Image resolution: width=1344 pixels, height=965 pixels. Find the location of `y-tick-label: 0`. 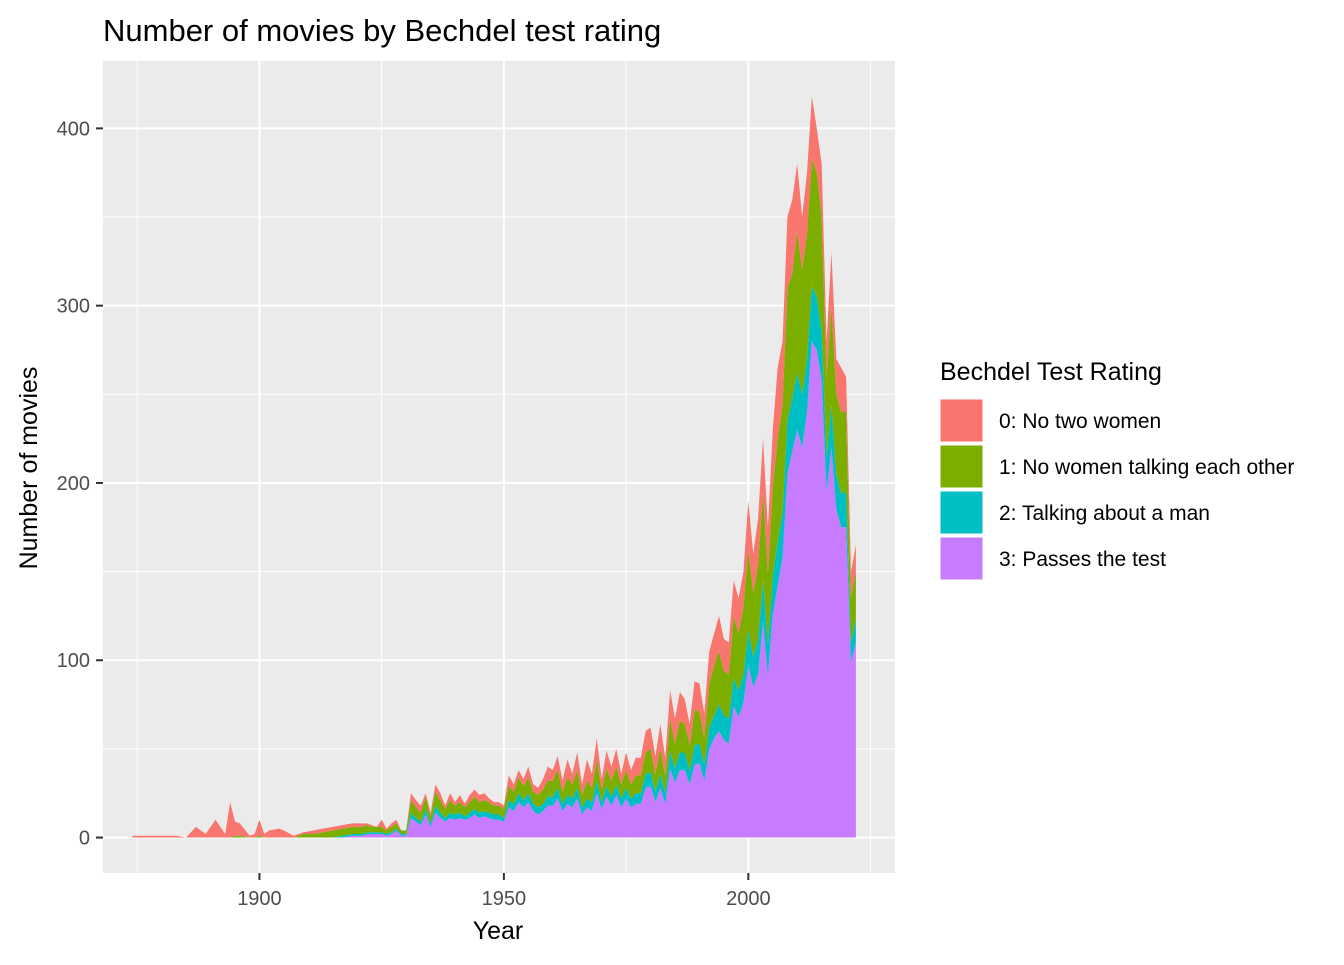

y-tick-label: 0 is located at coordinates (84, 839).